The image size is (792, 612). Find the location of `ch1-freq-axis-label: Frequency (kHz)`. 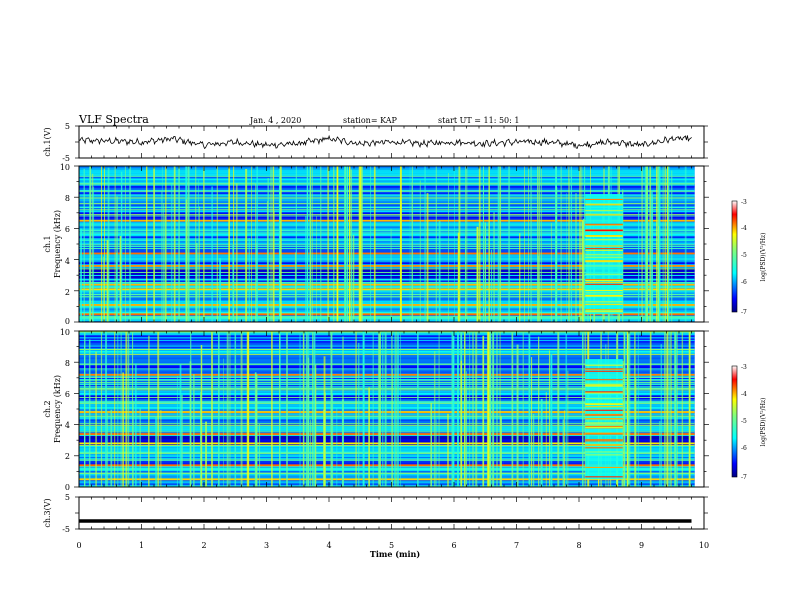

ch1-freq-axis-label: Frequency (kHz) is located at coordinates (57, 244).